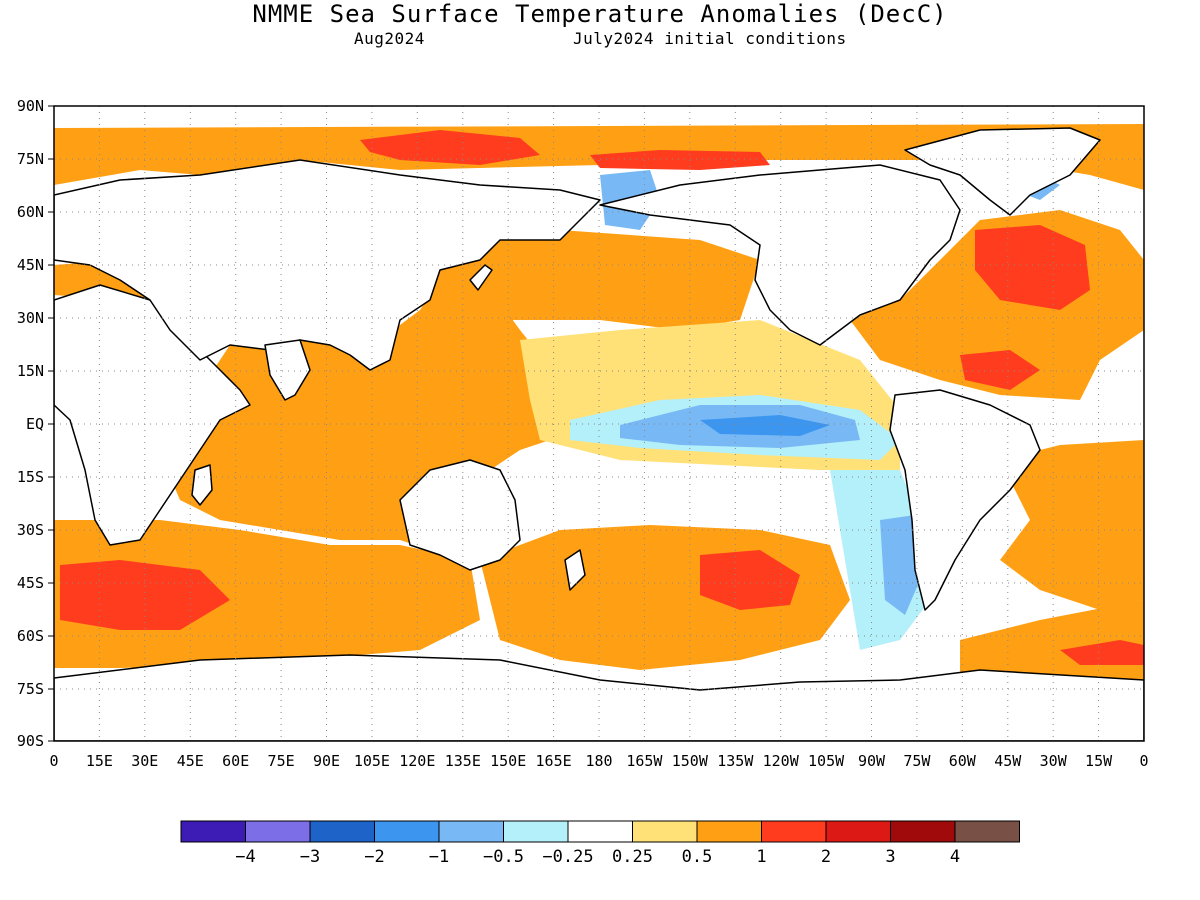 The width and height of the screenshot is (1200, 900). What do you see at coordinates (235, 761) in the screenshot?
I see `lon-label: 60E` at bounding box center [235, 761].